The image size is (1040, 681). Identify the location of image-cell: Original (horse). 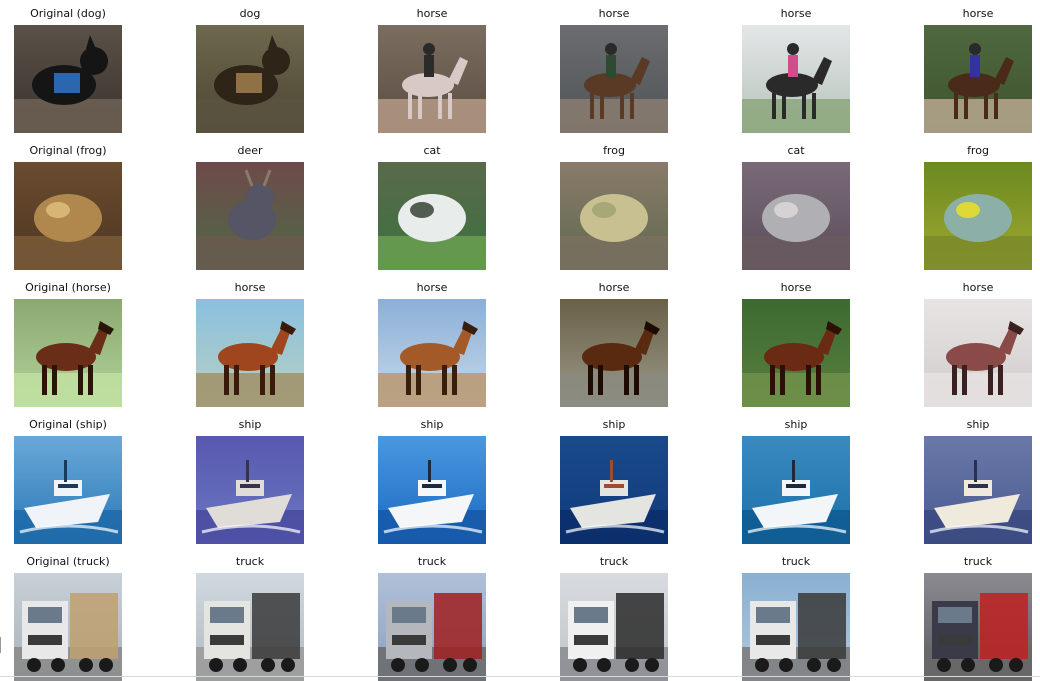
(68, 340).